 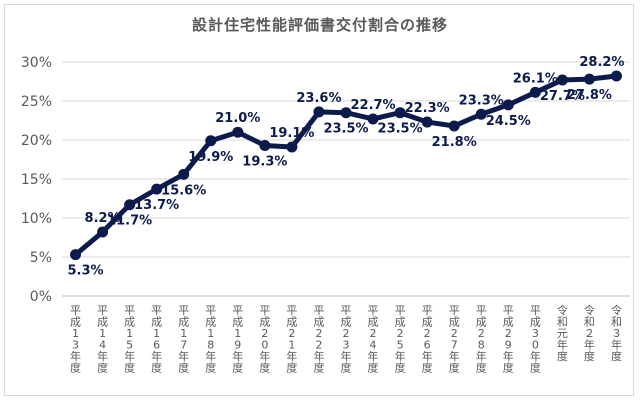 I want to click on data-label: 5.3%, so click(x=86, y=271).